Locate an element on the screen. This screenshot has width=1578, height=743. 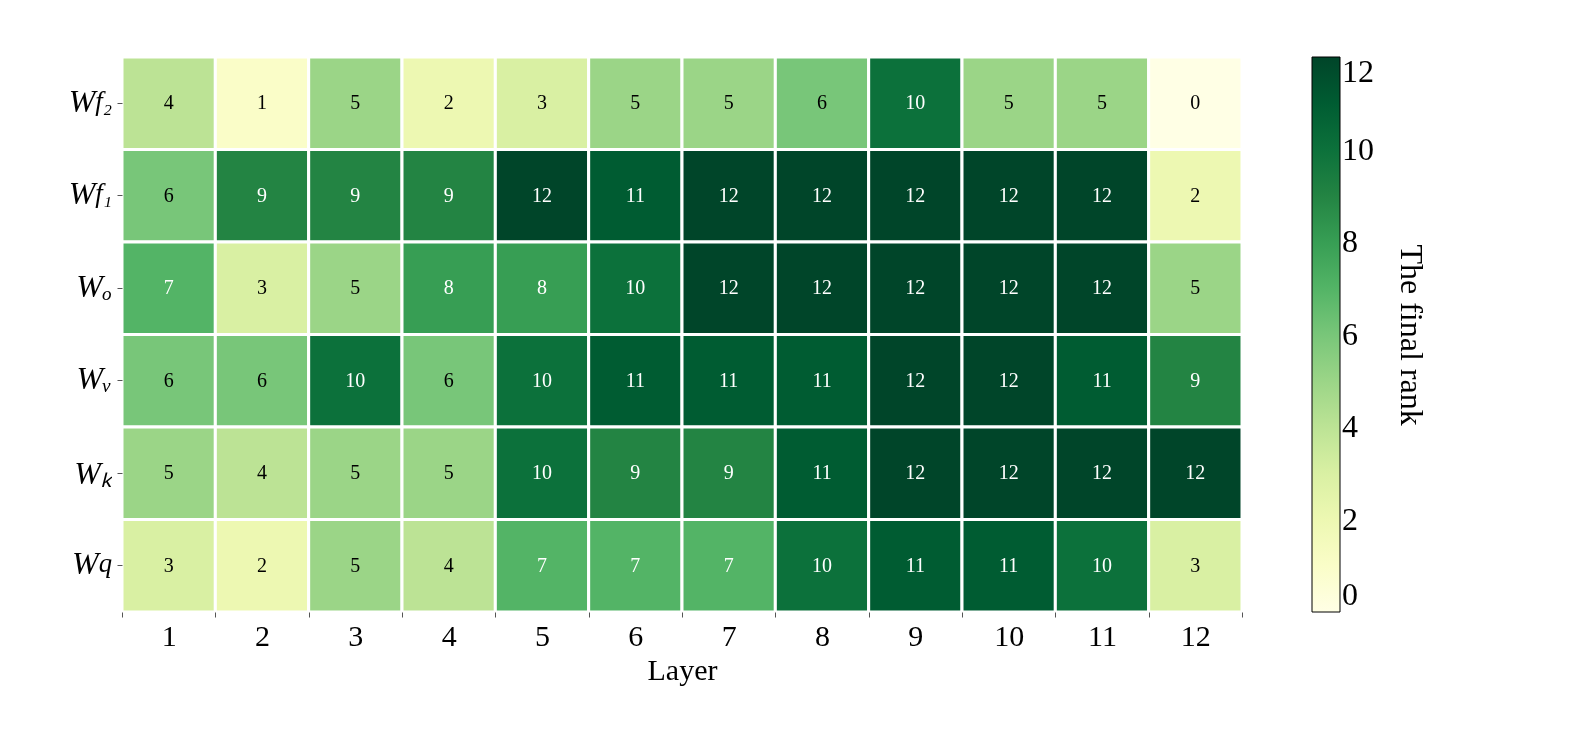
x-tick-label: 1 is located at coordinates (169, 635).